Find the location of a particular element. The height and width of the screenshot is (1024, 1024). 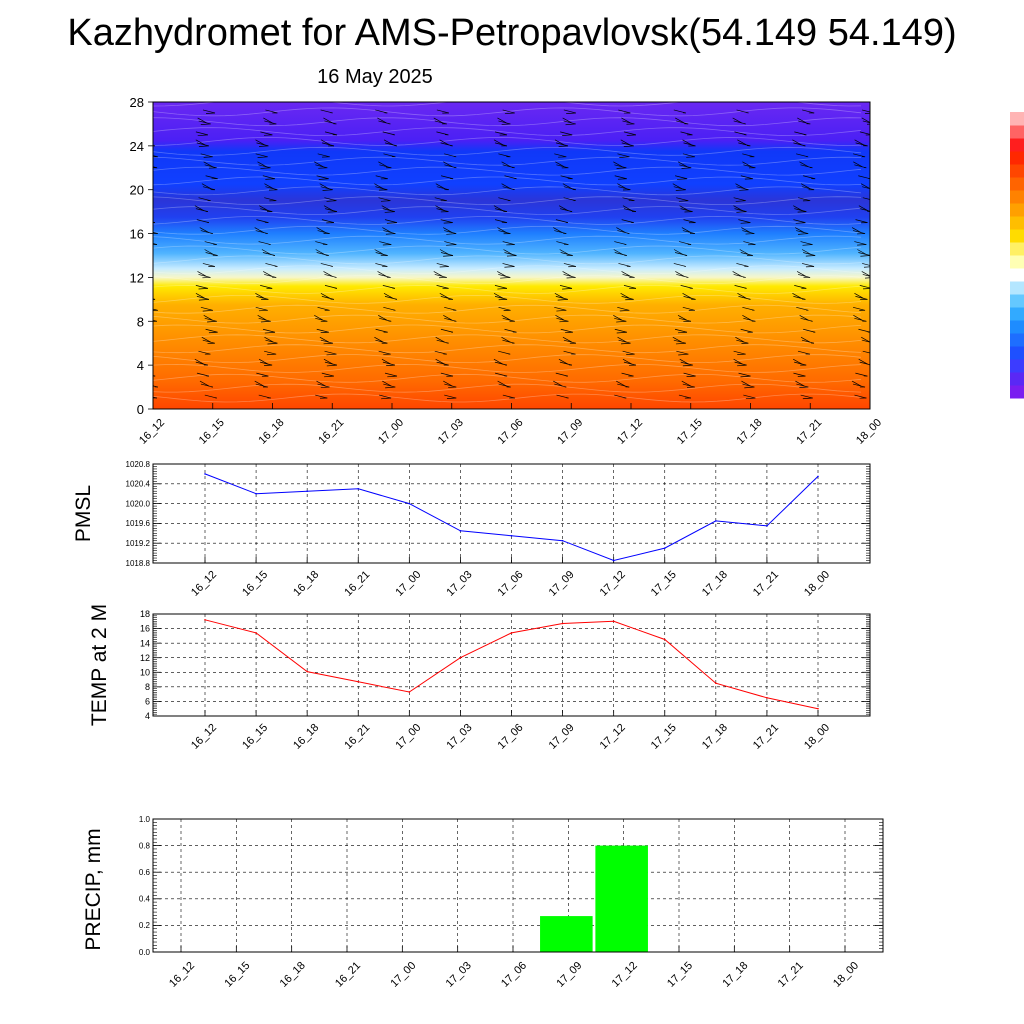

temp-y-tick-label: 10 is located at coordinates (145, 672).